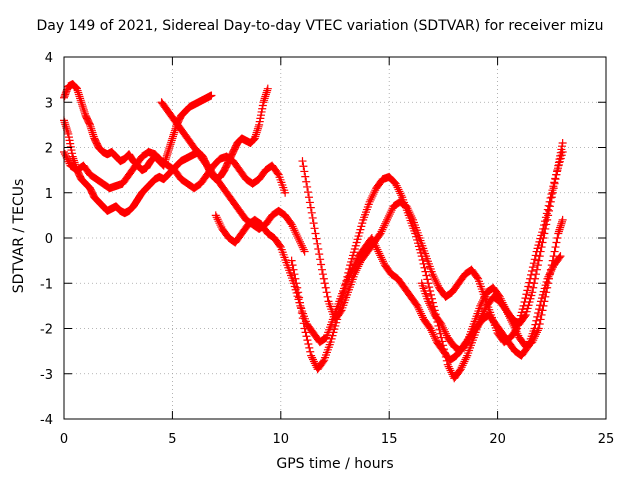 This screenshot has height=480, width=640. What do you see at coordinates (49, 194) in the screenshot?
I see `y-tick-label: 1` at bounding box center [49, 194].